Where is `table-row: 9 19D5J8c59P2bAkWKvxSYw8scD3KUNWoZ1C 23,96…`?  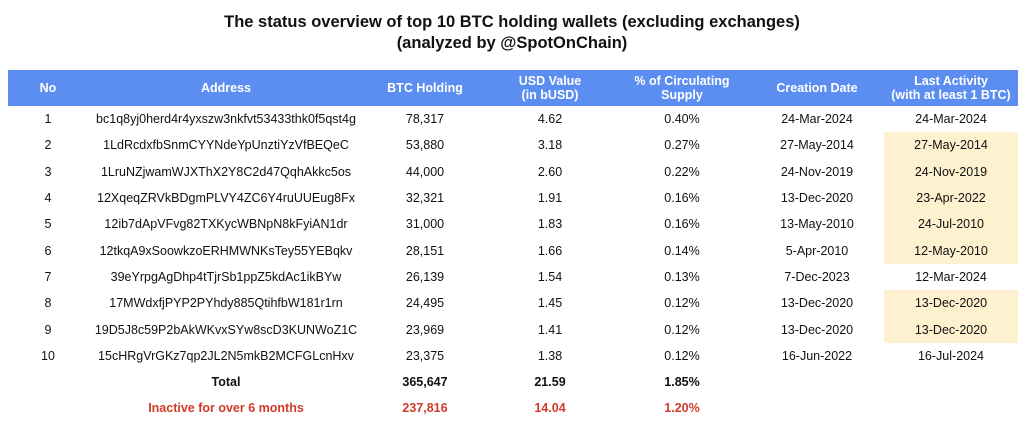
table-row: 9 19D5J8c59P2bAkWKvxSYw8scD3KUNWoZ1C 23,96… is located at coordinates (513, 329).